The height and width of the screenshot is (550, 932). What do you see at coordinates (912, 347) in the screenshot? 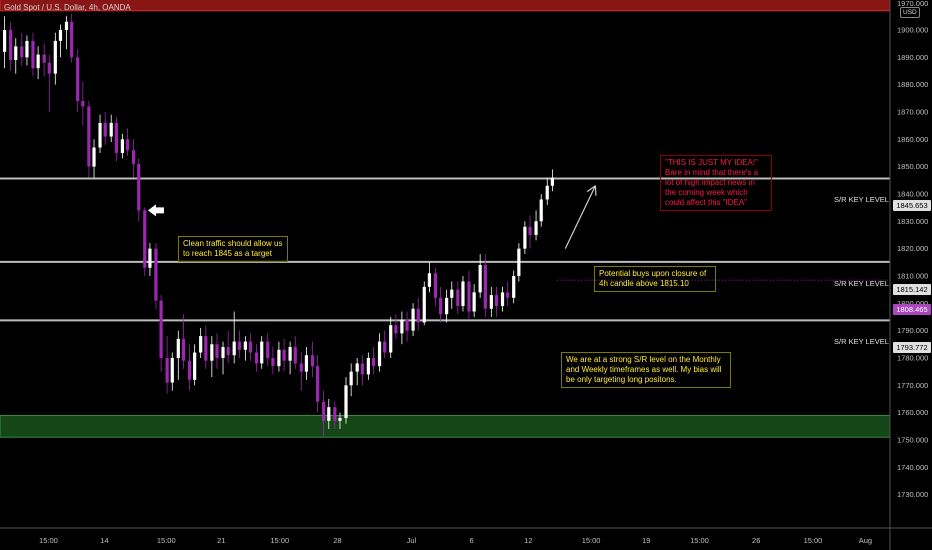
I see `level-price-tag-1793: 1793.772` at bounding box center [912, 347].